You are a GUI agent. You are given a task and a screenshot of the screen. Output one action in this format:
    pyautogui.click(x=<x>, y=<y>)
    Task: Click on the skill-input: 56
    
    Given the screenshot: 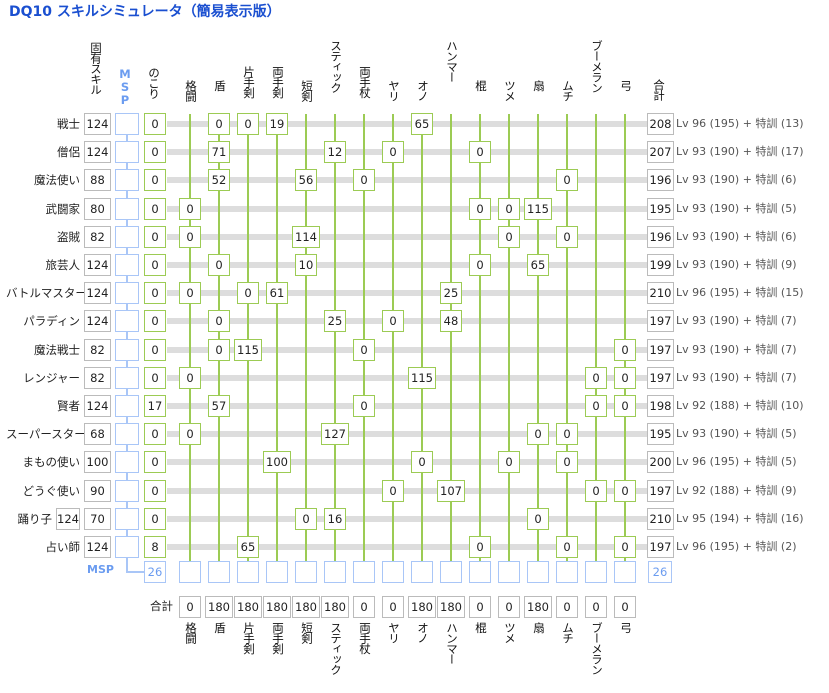 What is the action you would take?
    pyautogui.click(x=306, y=180)
    